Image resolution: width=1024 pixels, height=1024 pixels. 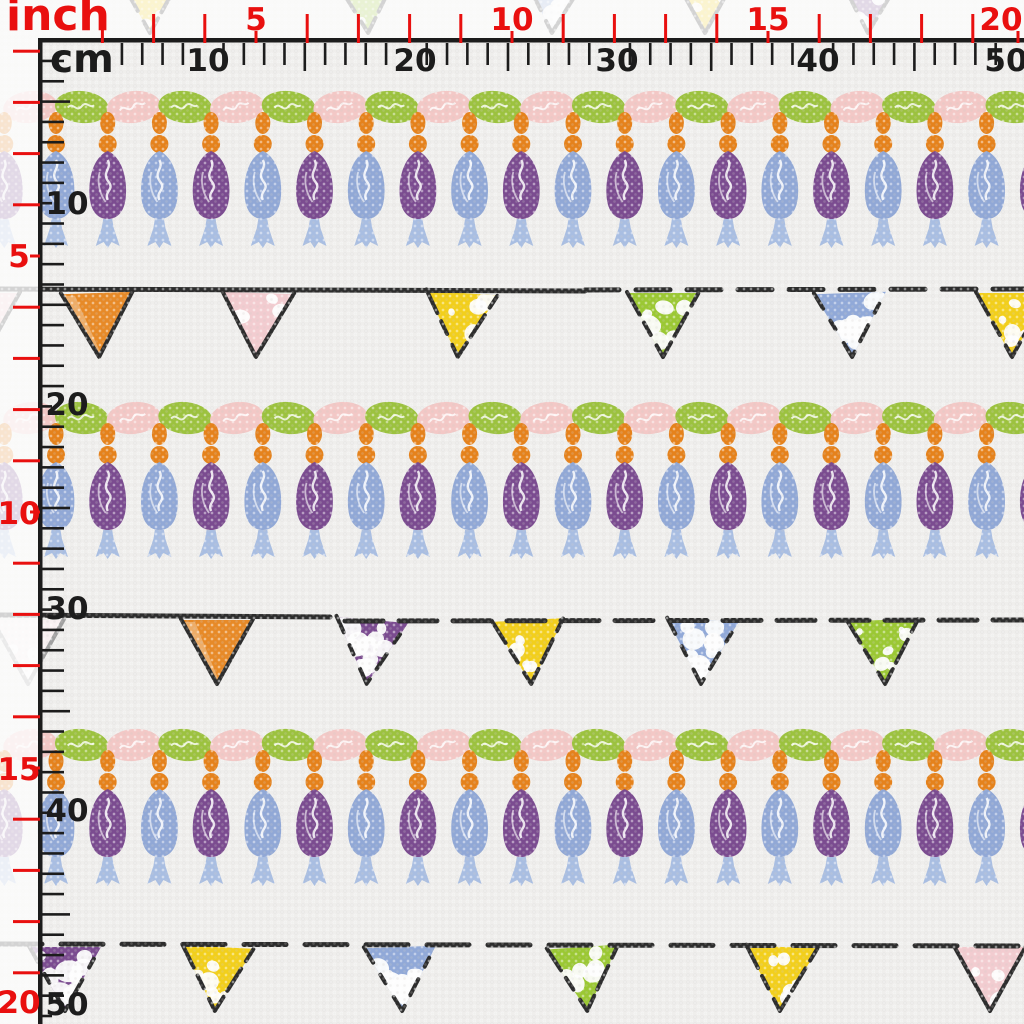 What do you see at coordinates (572, 61) in the screenshot?
I see `top-cm-ruler: 10 20 30 40 50` at bounding box center [572, 61].